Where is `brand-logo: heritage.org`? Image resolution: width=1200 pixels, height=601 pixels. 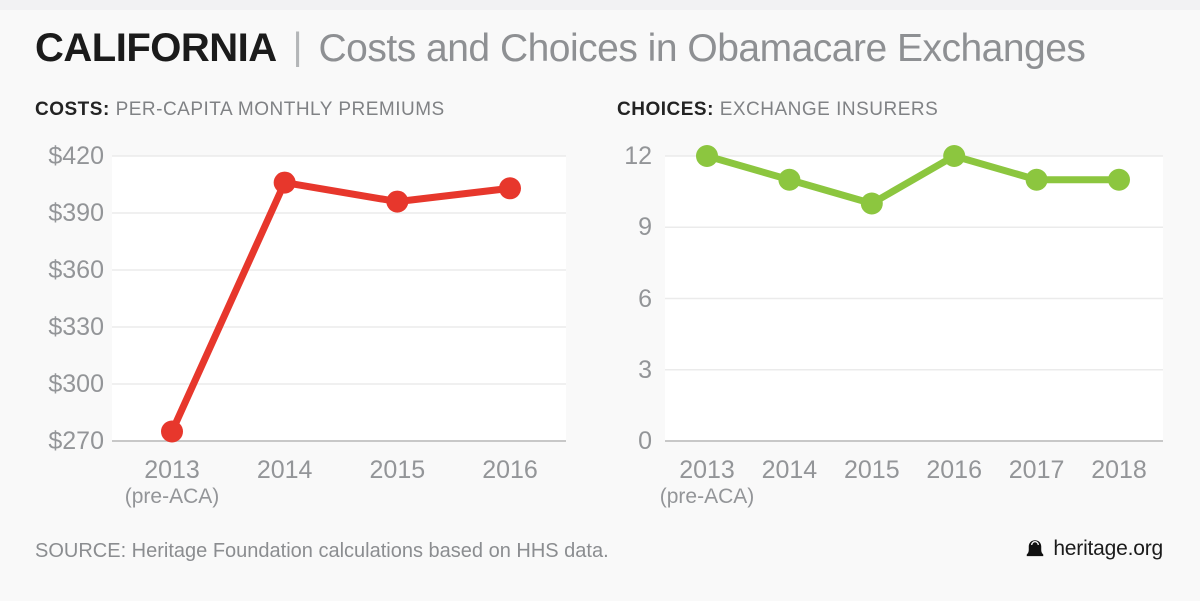
brand-logo: heritage.org is located at coordinates (1093, 549).